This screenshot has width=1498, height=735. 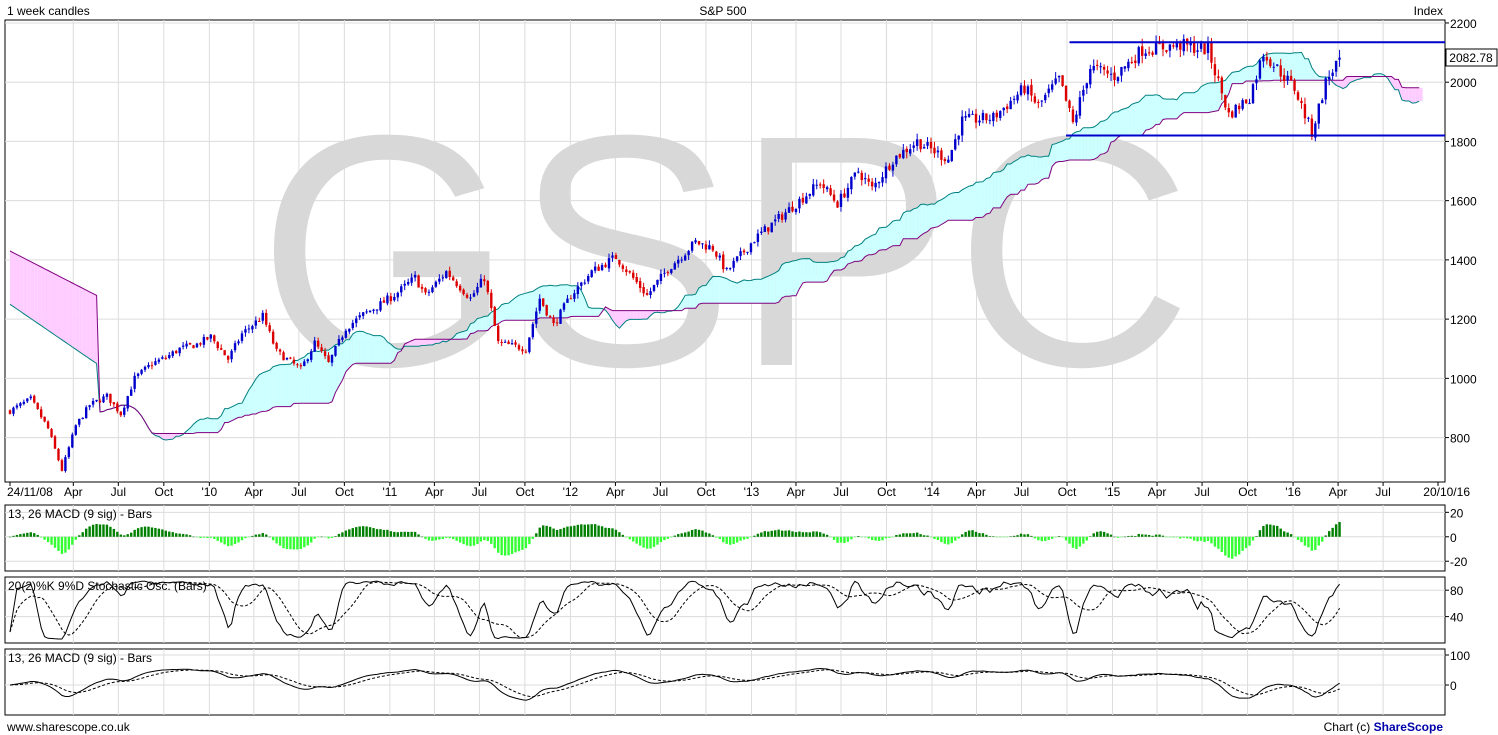 What do you see at coordinates (675, 610) in the screenshot?
I see `stoch-d-line` at bounding box center [675, 610].